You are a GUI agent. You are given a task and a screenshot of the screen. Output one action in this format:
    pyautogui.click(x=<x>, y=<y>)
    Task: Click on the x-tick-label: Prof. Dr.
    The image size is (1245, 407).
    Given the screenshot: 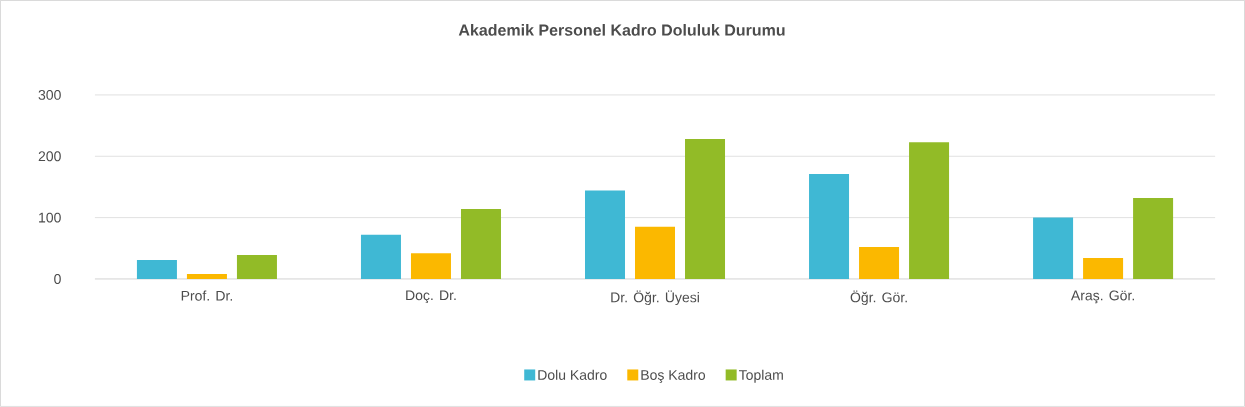 What is the action you would take?
    pyautogui.click(x=206, y=295)
    